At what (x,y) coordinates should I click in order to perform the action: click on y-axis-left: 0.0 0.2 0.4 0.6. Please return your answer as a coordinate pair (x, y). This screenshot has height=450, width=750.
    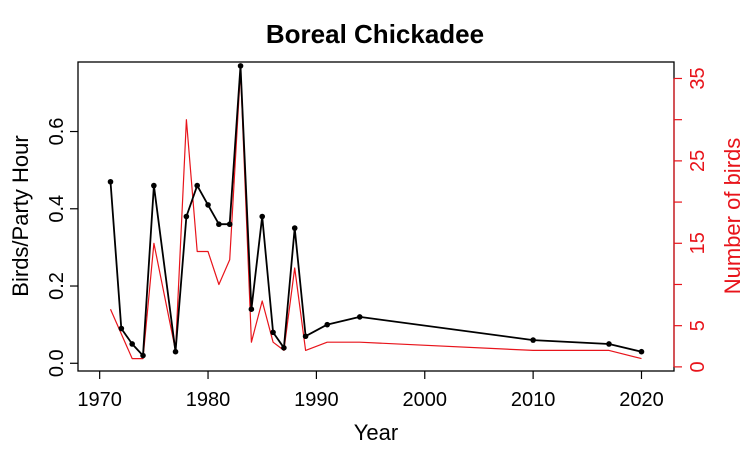
    Looking at the image, I should click on (62, 247).